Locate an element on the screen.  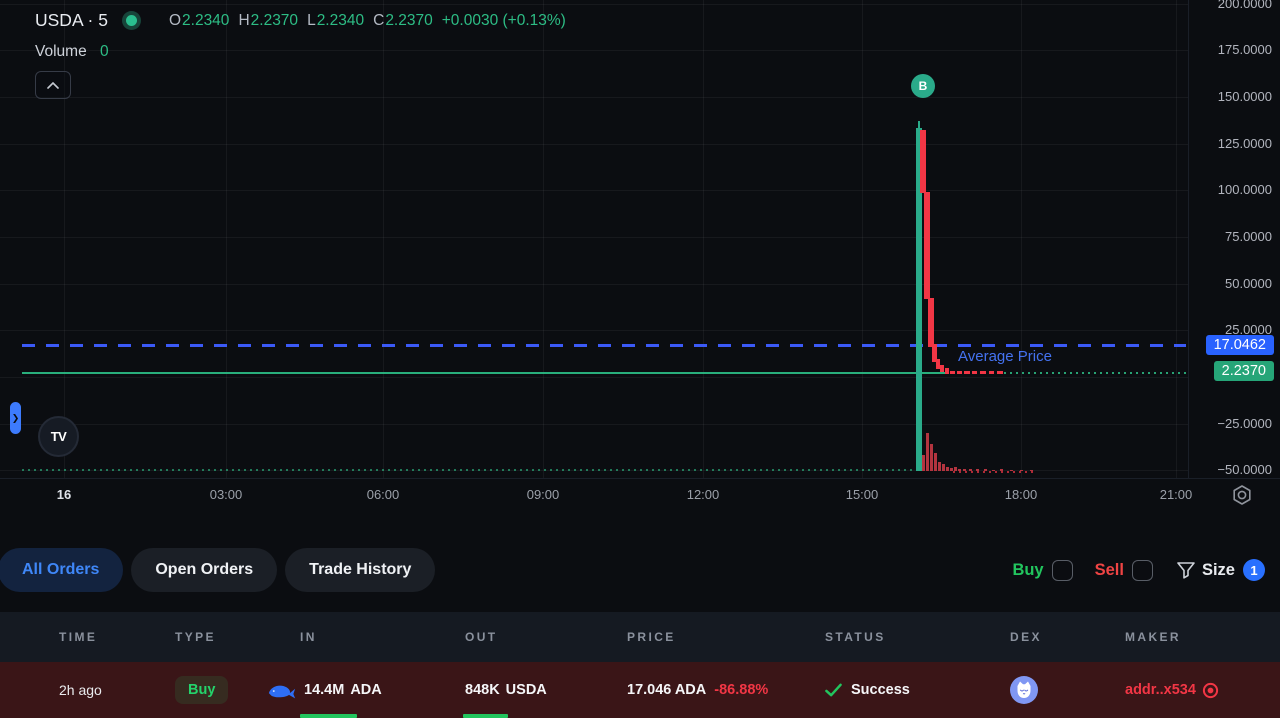
high-value: 2.2370 is located at coordinates (274, 20).